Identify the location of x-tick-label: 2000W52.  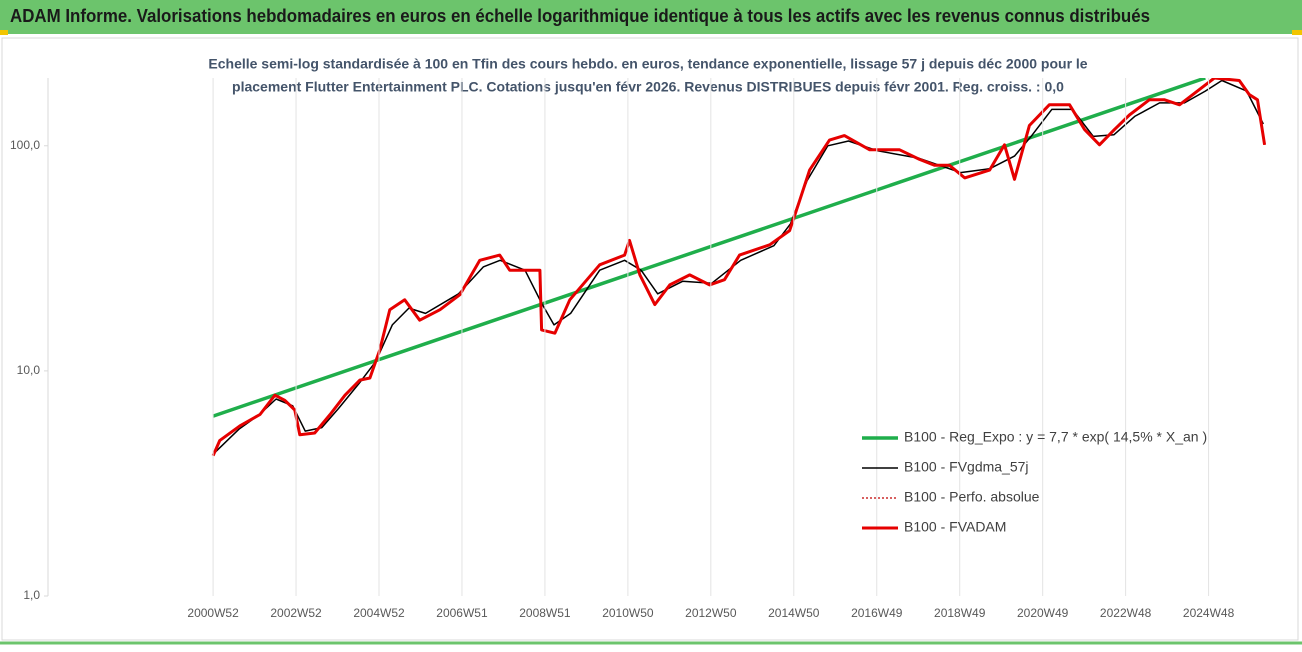
(213, 613).